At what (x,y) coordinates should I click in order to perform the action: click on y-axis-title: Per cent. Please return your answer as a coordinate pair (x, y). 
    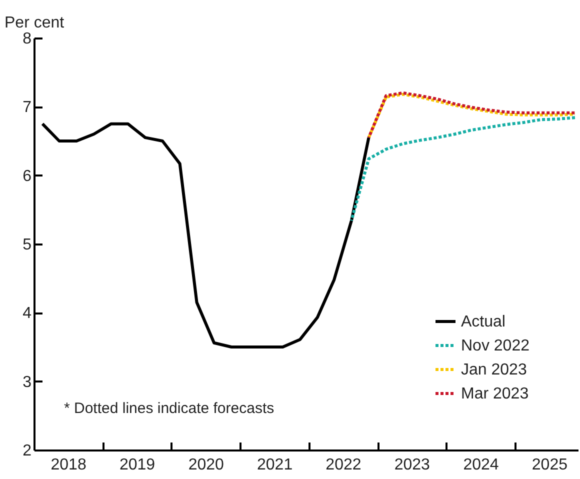
    Looking at the image, I should click on (34, 23).